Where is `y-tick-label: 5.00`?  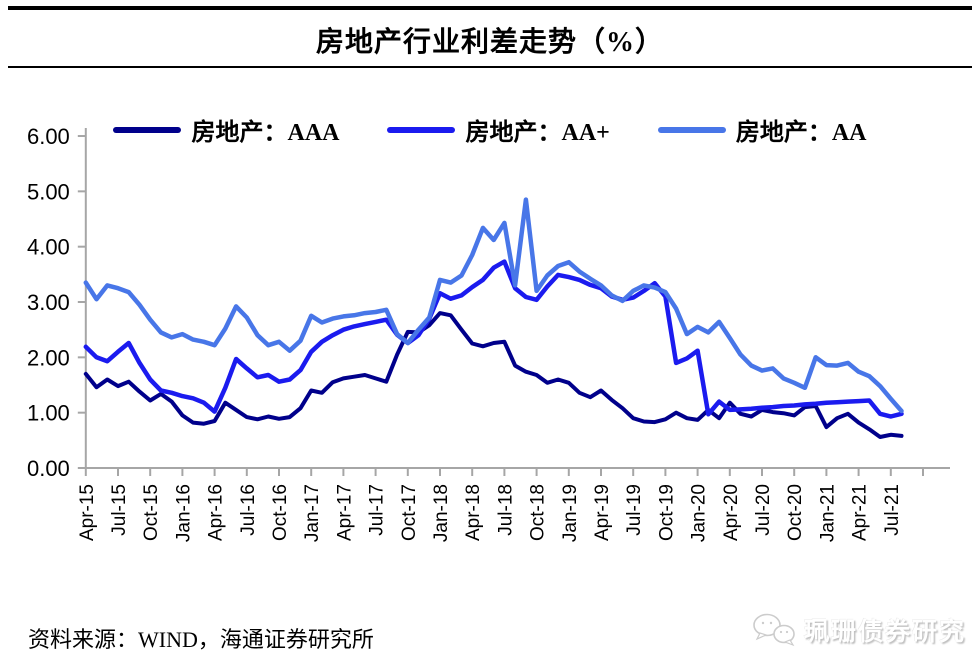
y-tick-label: 5.00 is located at coordinates (48, 191).